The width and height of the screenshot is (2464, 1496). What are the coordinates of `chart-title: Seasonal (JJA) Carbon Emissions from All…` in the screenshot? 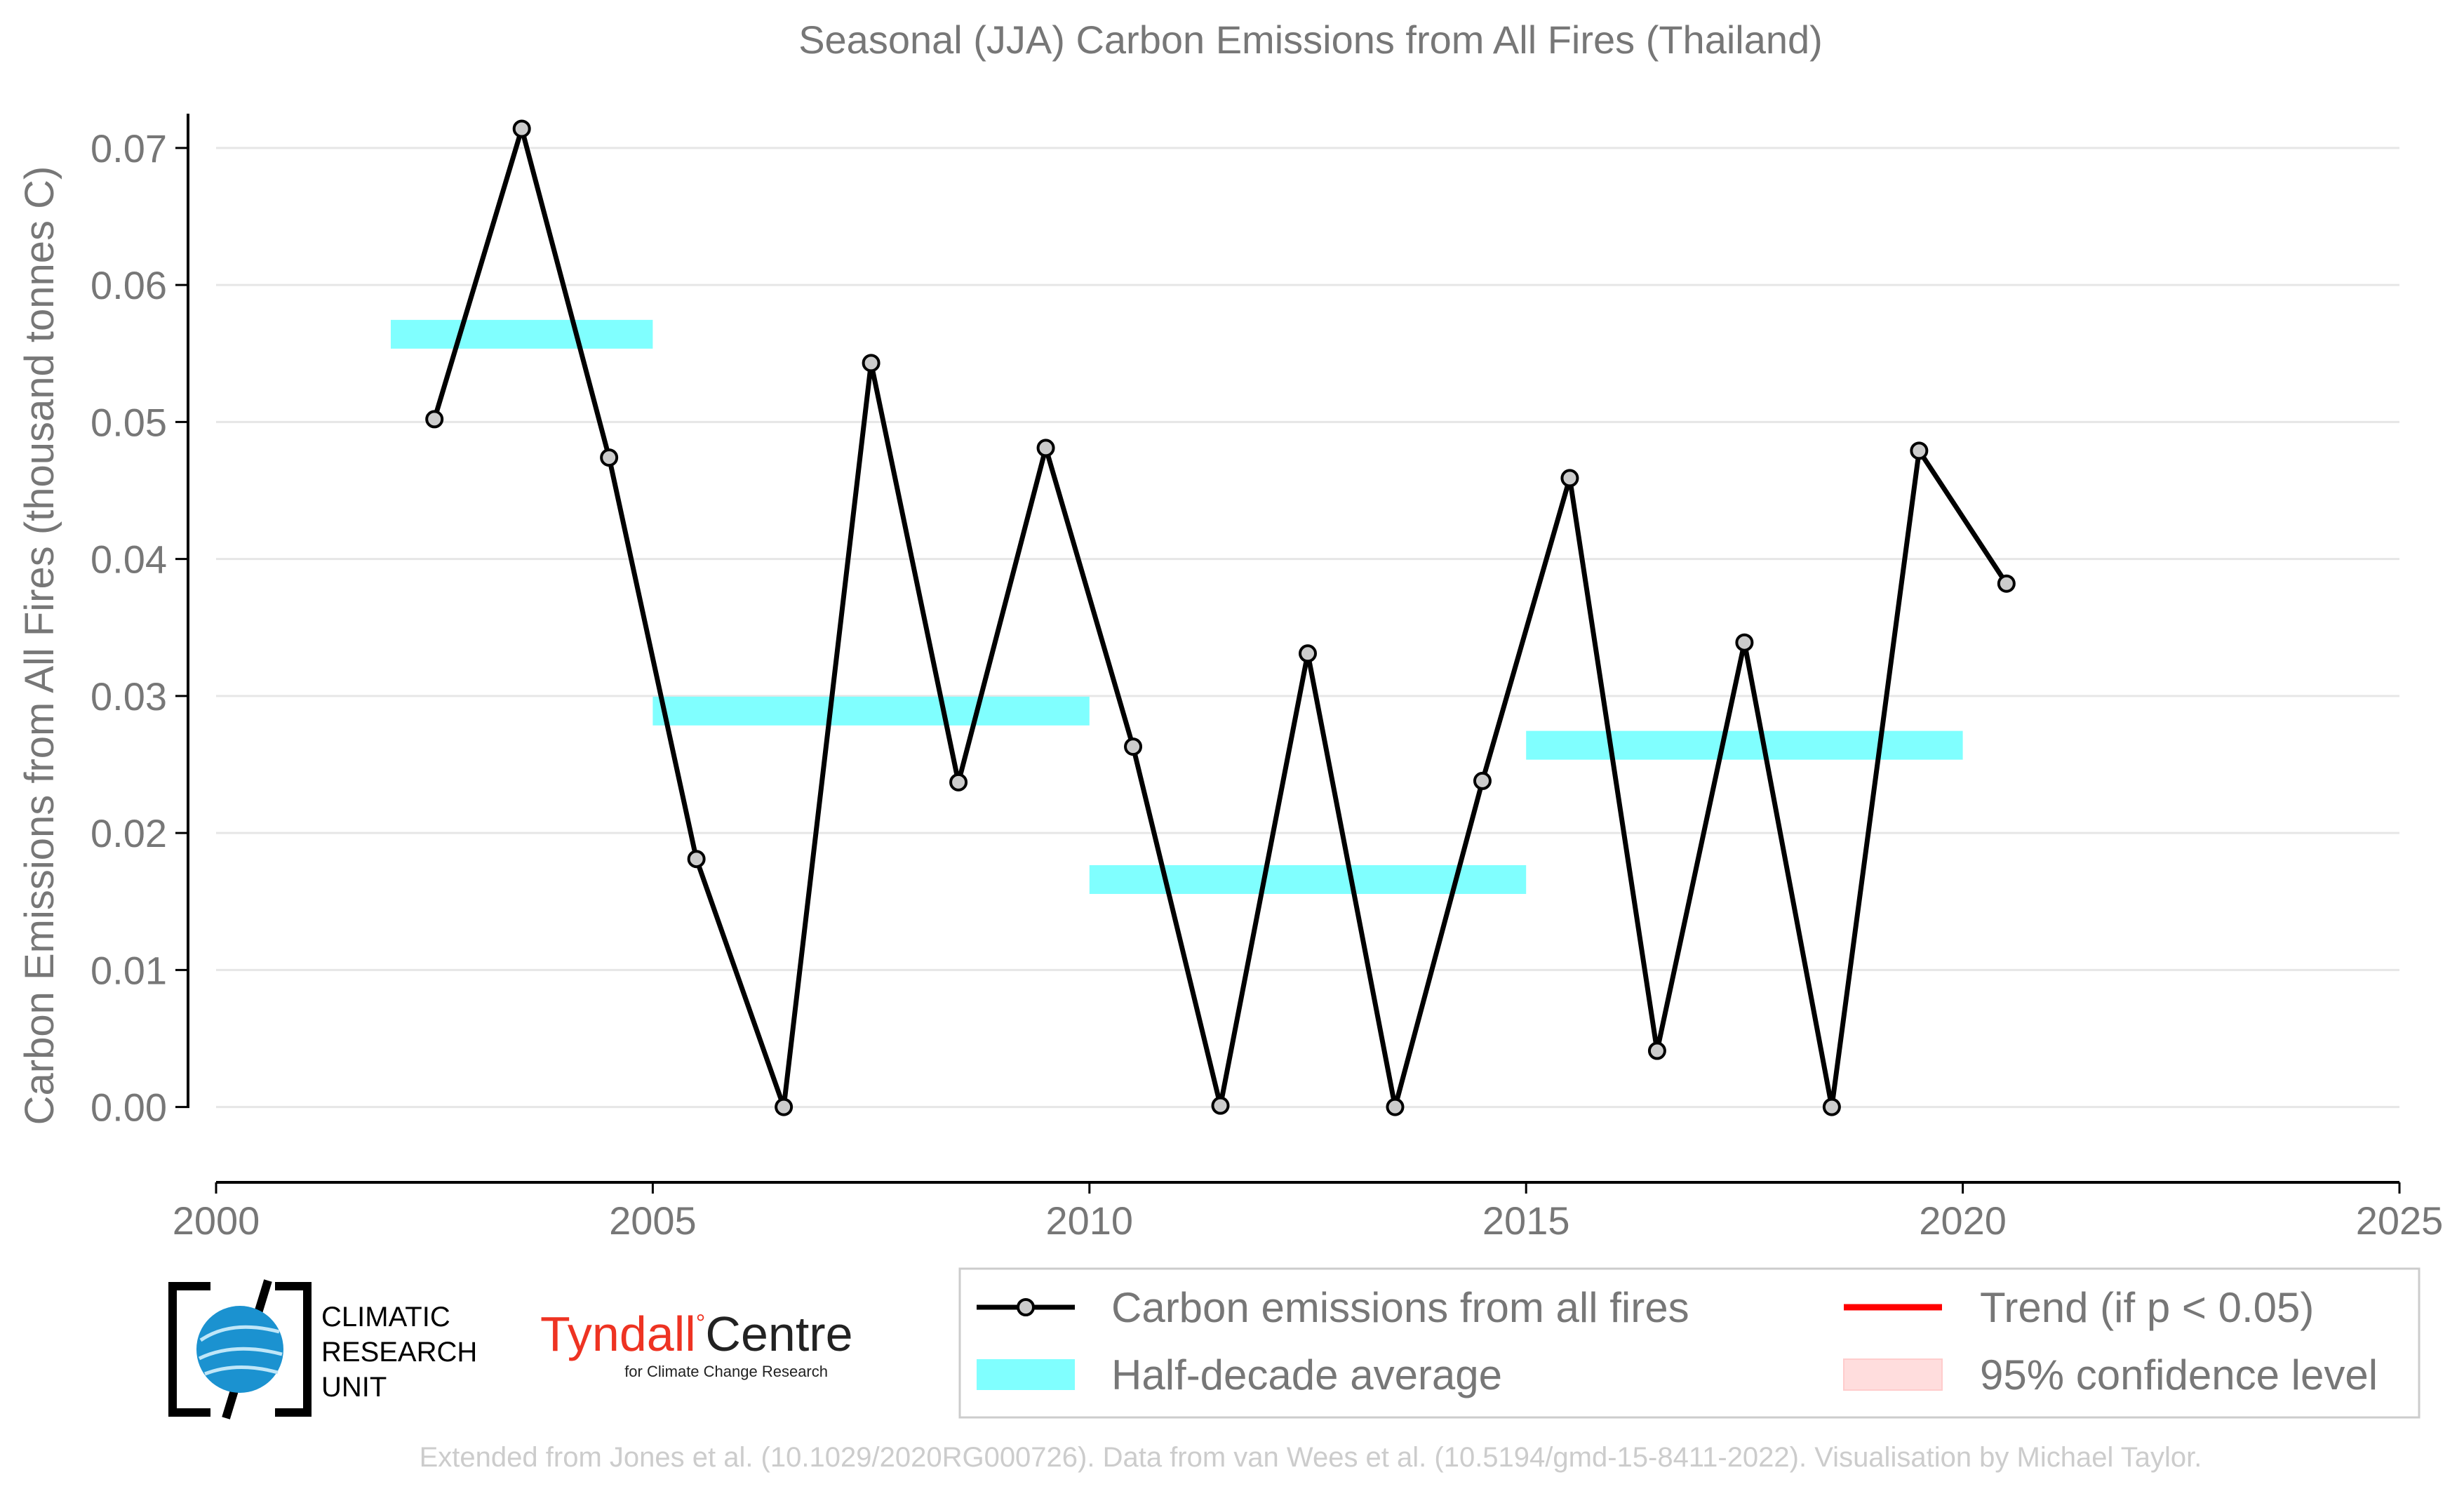 It's located at (1310, 40).